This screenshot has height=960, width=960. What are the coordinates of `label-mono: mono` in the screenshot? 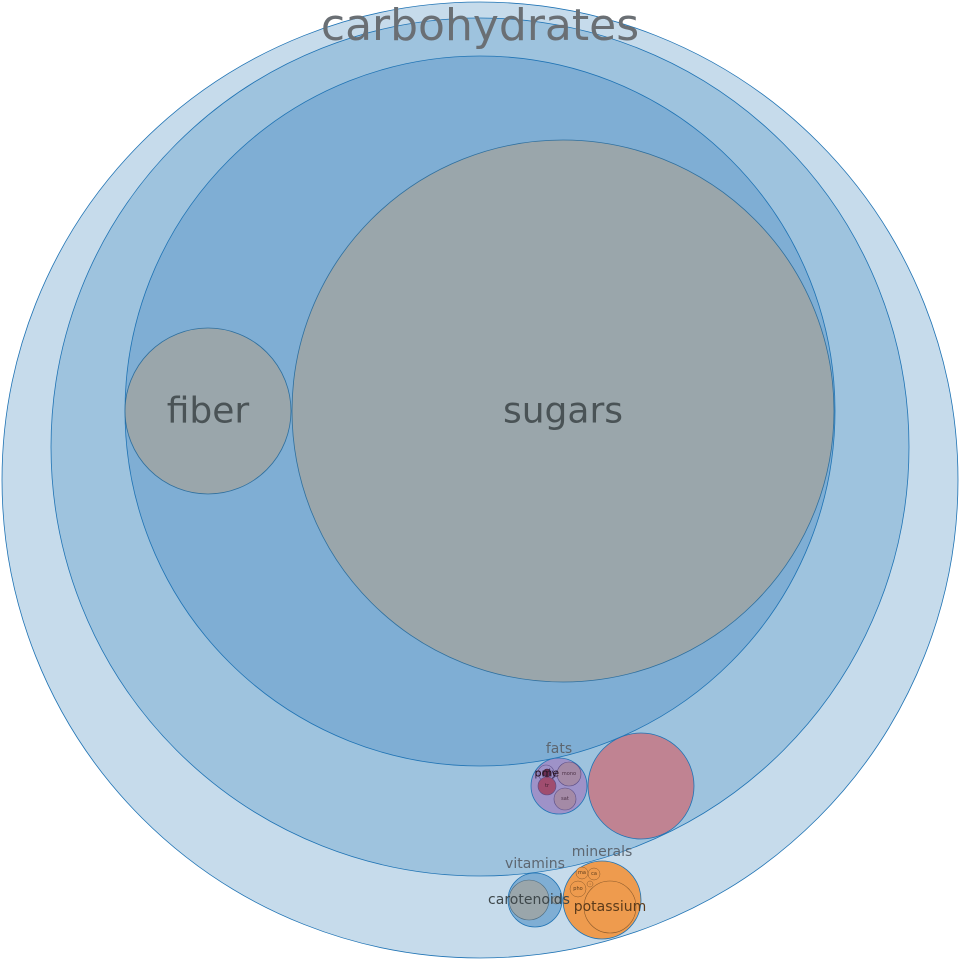 It's located at (569, 774).